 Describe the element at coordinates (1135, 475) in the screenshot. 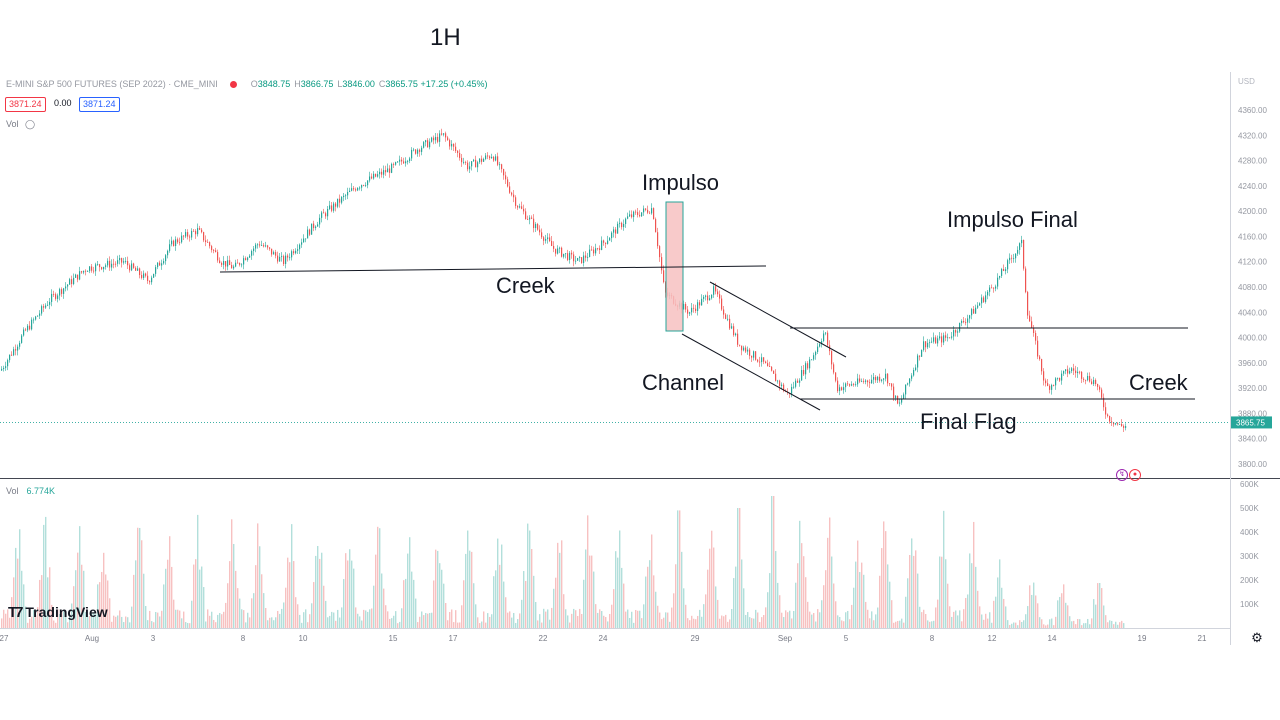

I see `lock-icon: ●` at that location.